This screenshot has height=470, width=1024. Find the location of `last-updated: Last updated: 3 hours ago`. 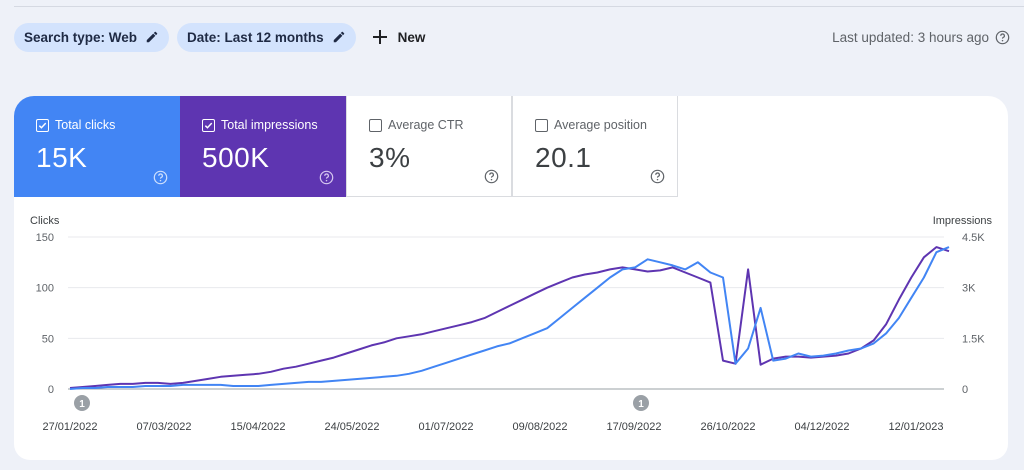

last-updated: Last updated: 3 hours ago is located at coordinates (921, 37).